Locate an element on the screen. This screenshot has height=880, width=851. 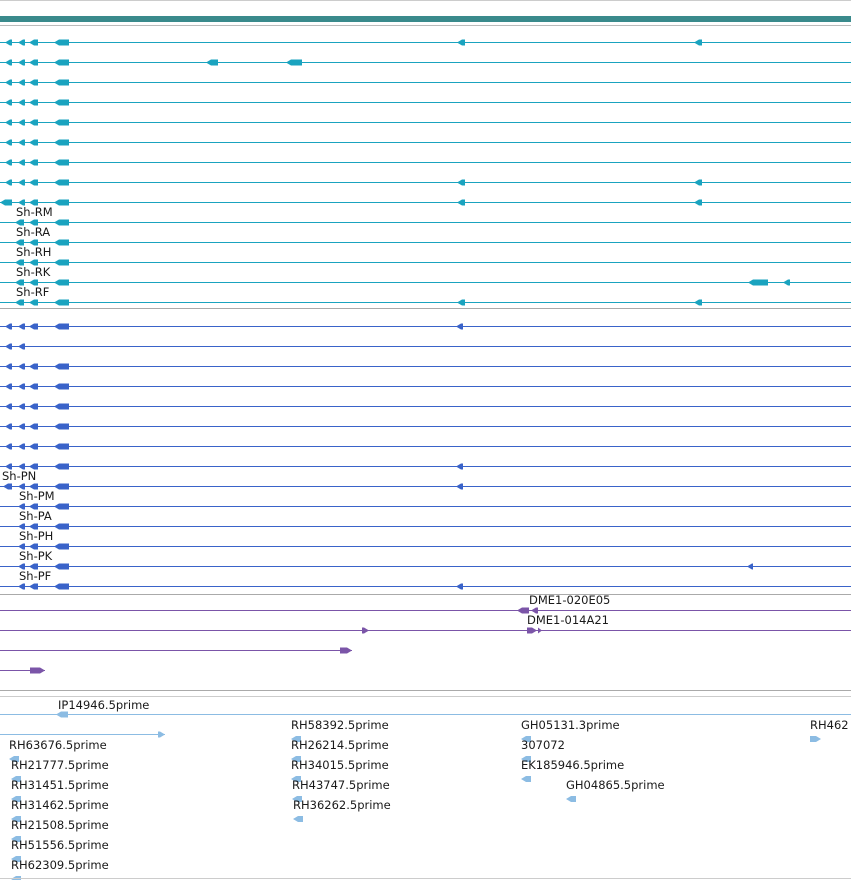
rna-transcript: Sh-RF is located at coordinates (425, 295).